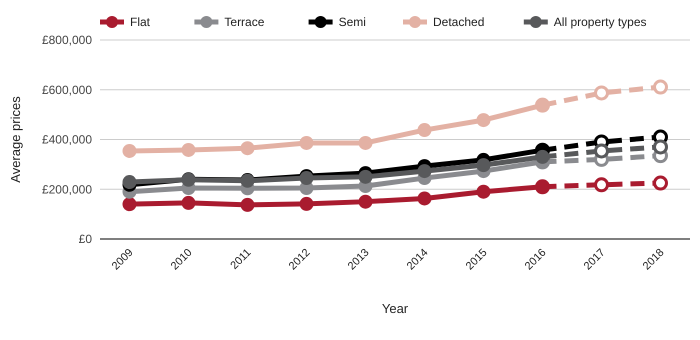 Image resolution: width=700 pixels, height=340 pixels. I want to click on y-tick-label: £800,000, so click(67, 40).